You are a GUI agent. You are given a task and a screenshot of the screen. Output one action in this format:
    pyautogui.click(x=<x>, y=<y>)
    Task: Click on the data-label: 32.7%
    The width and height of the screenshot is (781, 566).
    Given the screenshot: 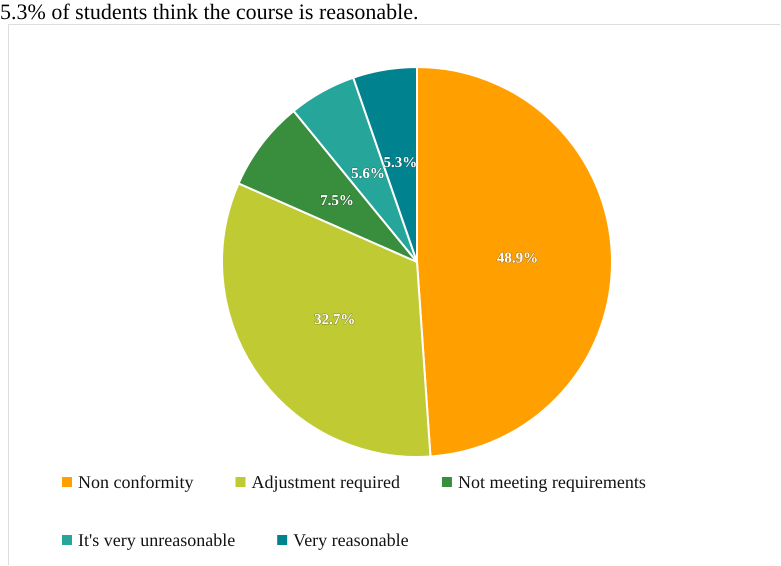 What is the action you would take?
    pyautogui.click(x=335, y=320)
    